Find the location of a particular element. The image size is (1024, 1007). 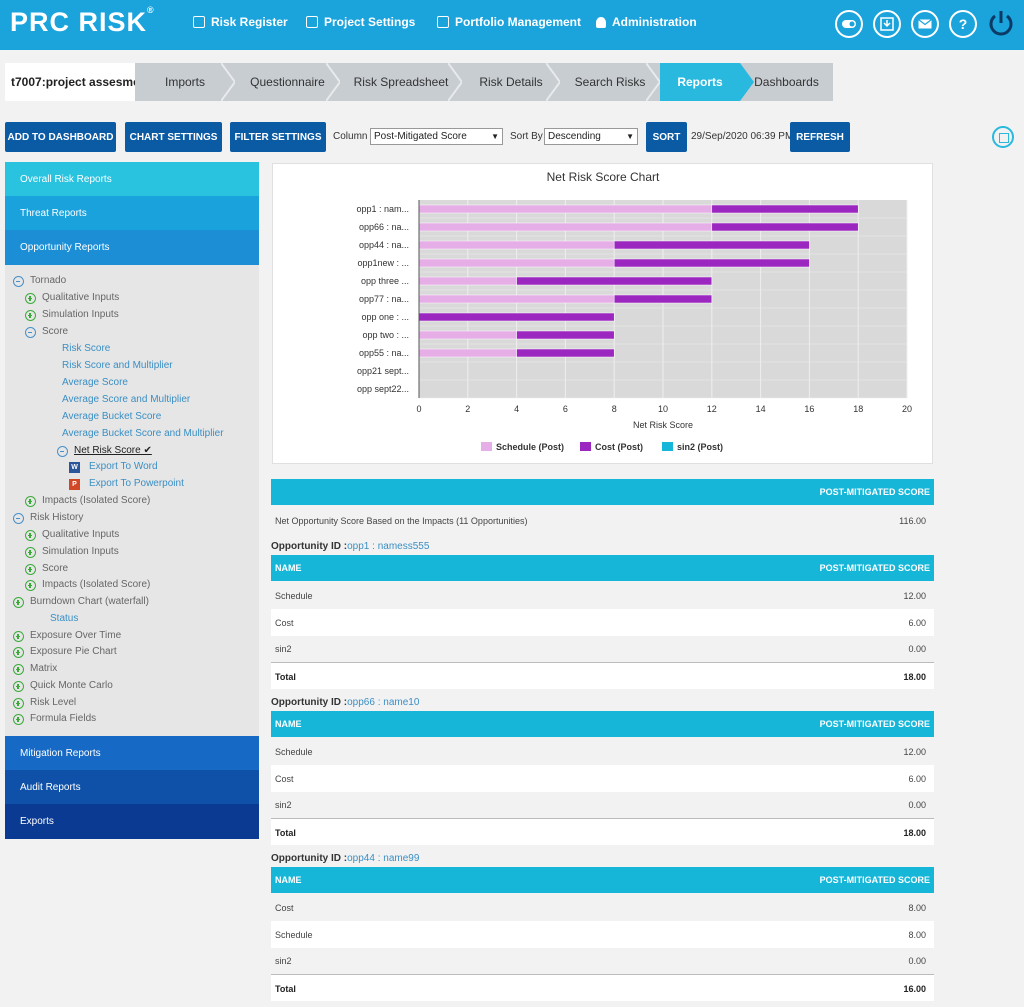

legend-label: sin2 (Post) is located at coordinates (700, 447).